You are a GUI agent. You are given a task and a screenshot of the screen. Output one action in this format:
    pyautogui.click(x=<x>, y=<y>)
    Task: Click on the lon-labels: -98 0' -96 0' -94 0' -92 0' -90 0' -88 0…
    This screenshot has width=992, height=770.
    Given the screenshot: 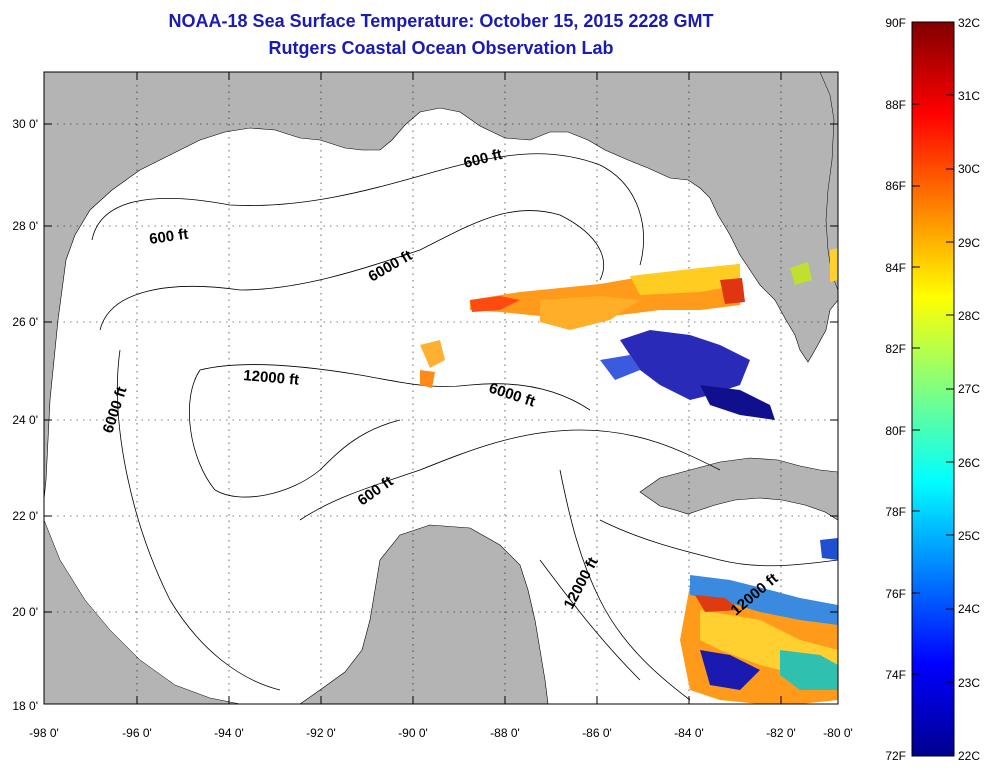 What is the action you would take?
    pyautogui.click(x=441, y=733)
    